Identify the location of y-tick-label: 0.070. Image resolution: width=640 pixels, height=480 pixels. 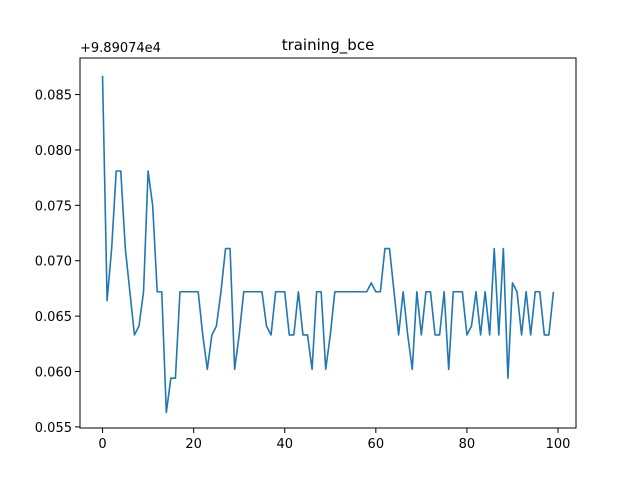
(53, 262).